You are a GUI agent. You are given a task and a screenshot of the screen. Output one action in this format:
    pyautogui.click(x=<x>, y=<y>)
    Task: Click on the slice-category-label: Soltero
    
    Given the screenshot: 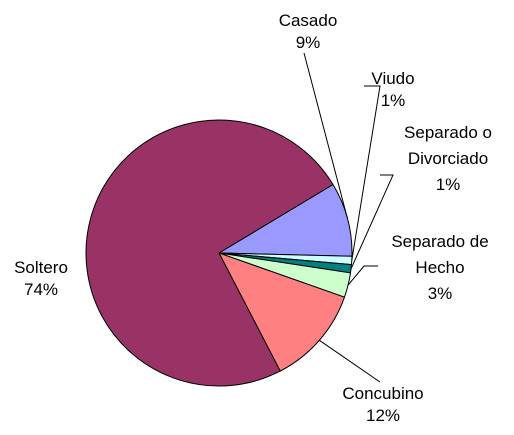 What is the action you would take?
    pyautogui.click(x=41, y=267)
    